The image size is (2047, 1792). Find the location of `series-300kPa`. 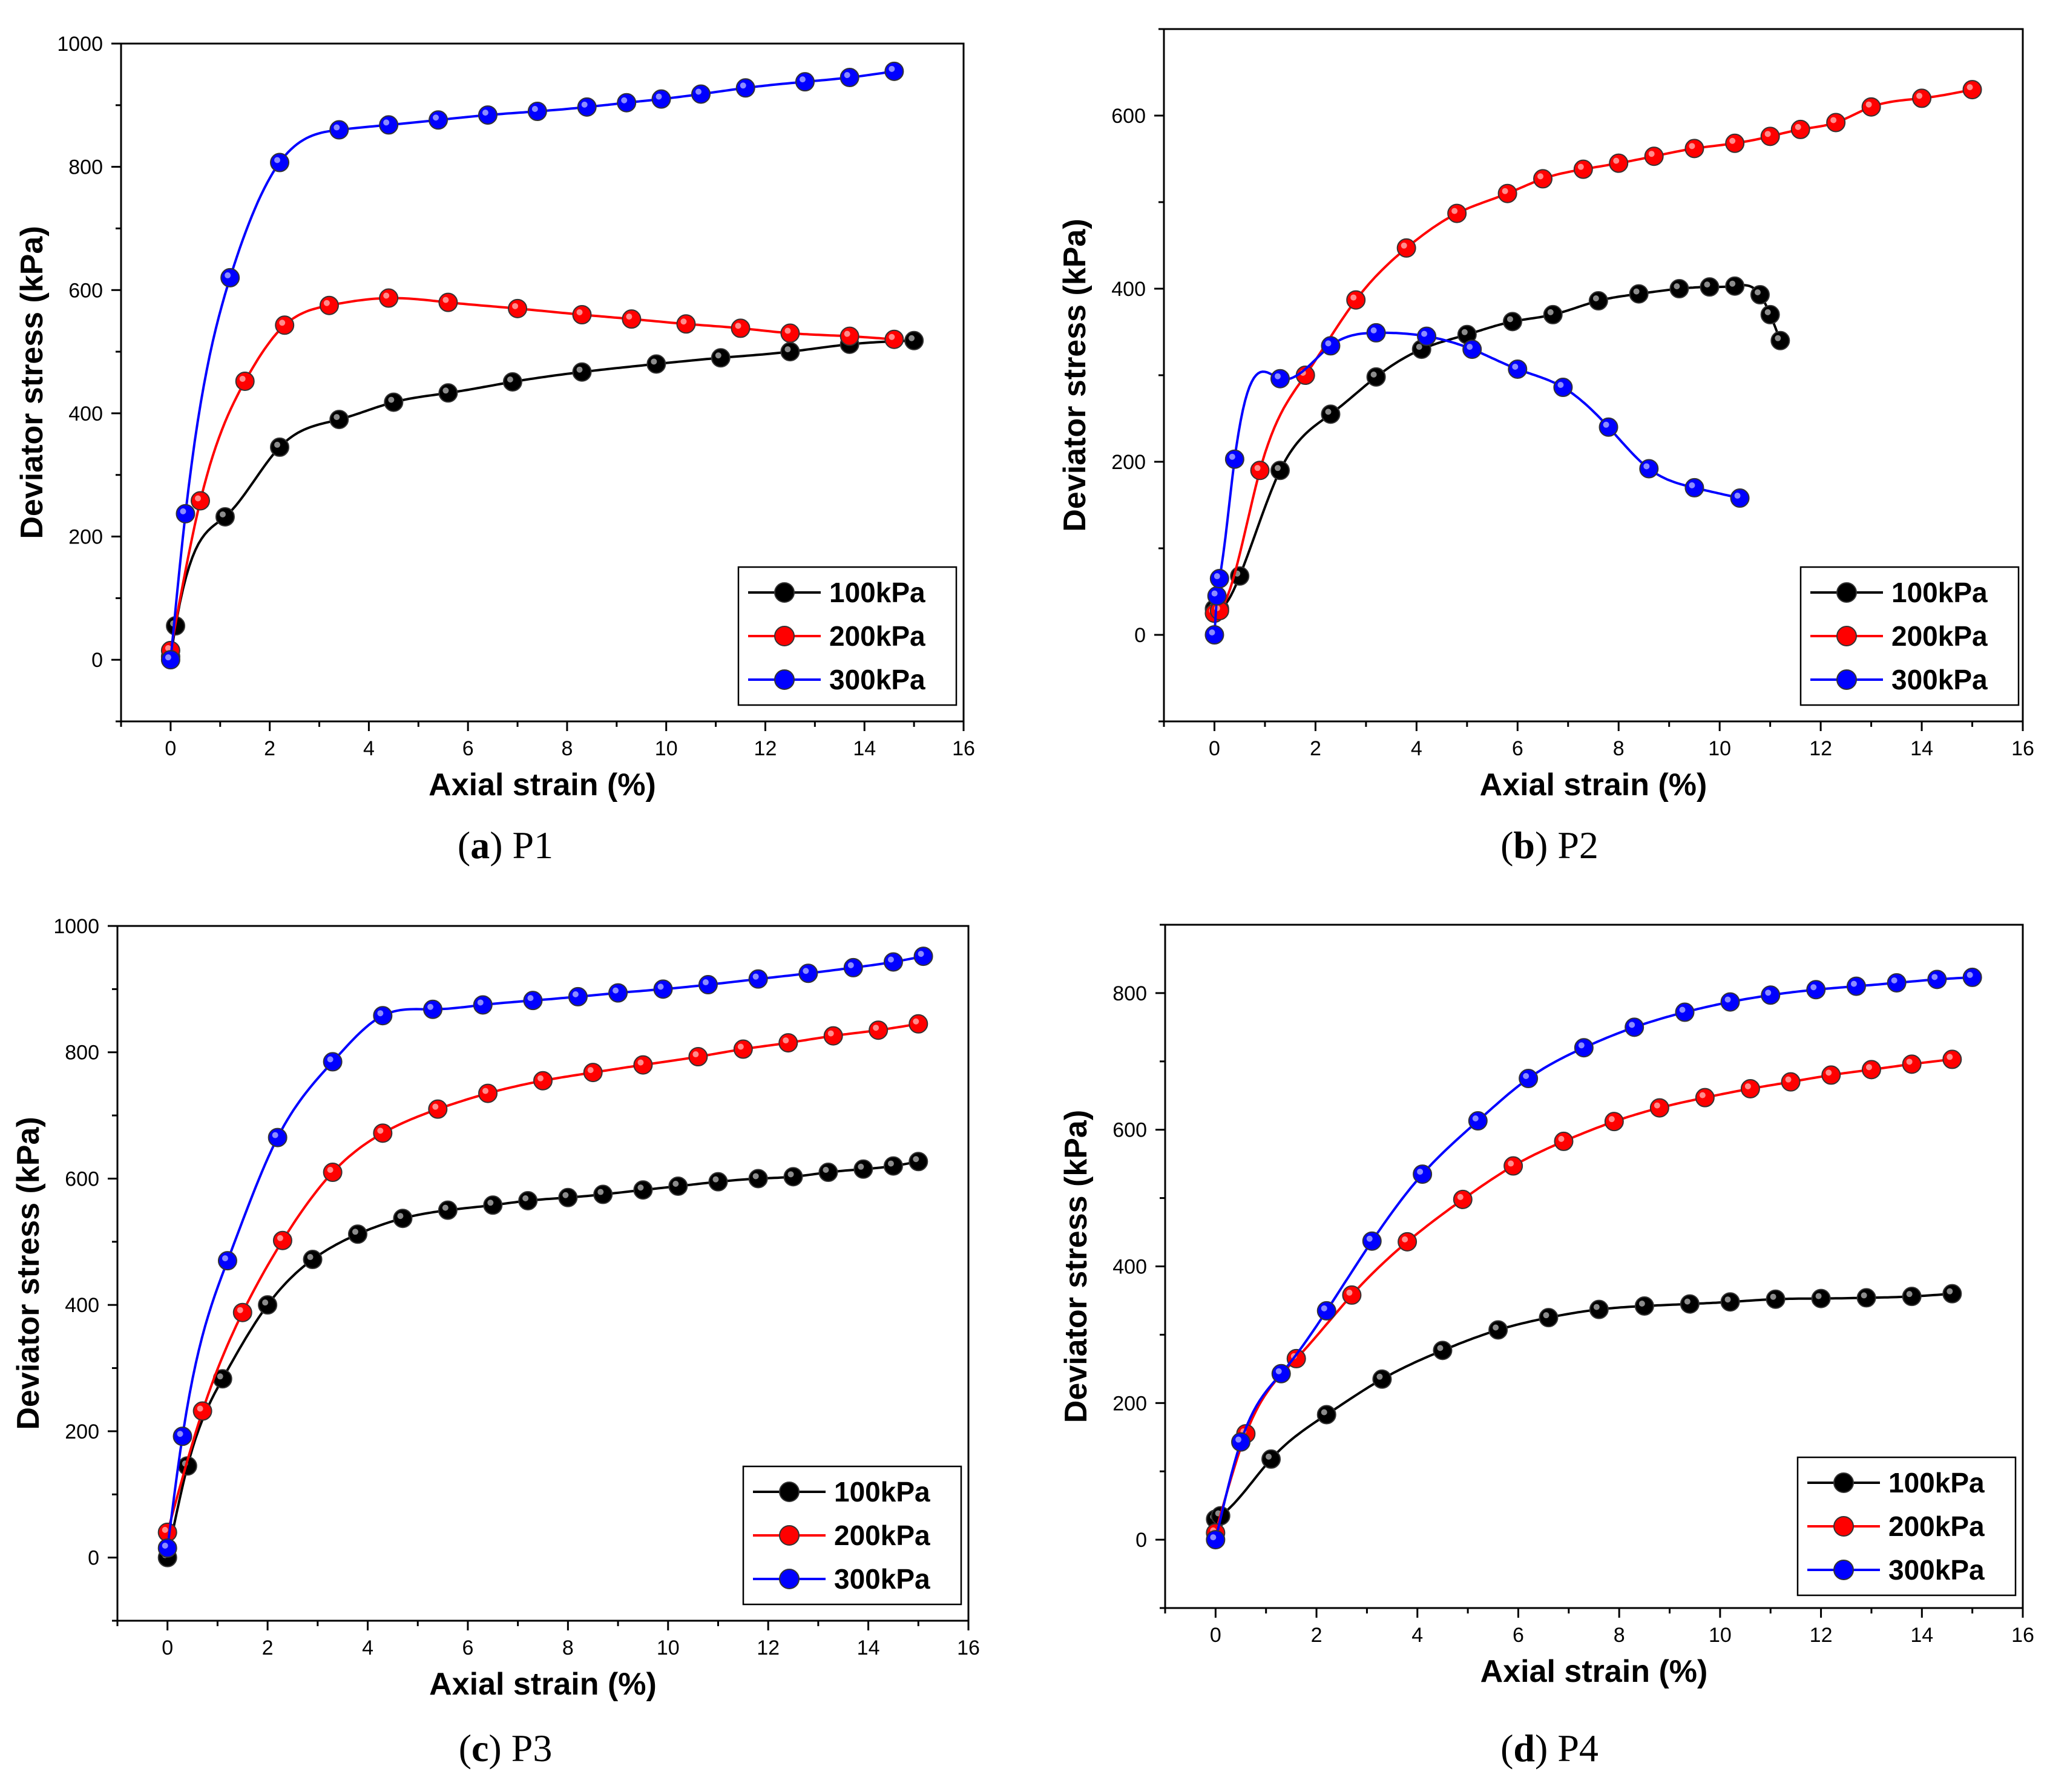

series-300kPa is located at coordinates (532, 365).